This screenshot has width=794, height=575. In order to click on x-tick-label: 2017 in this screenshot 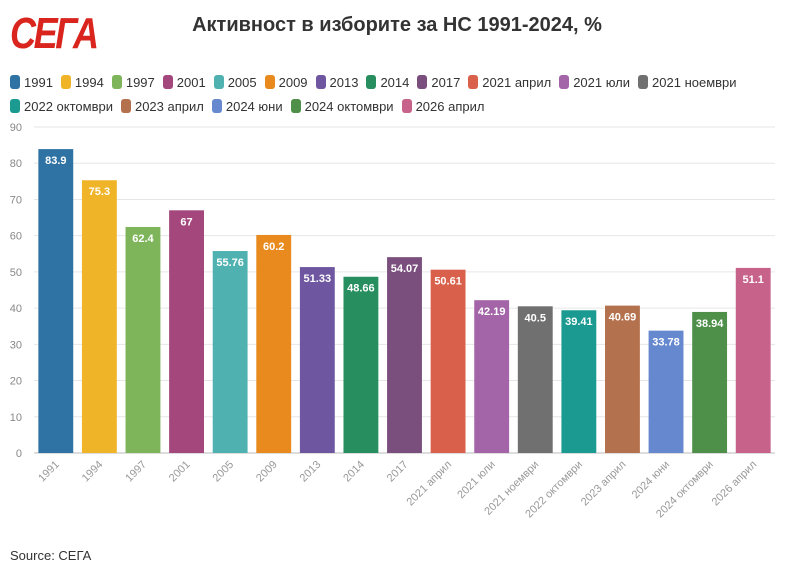, I will do `click(398, 472)`.